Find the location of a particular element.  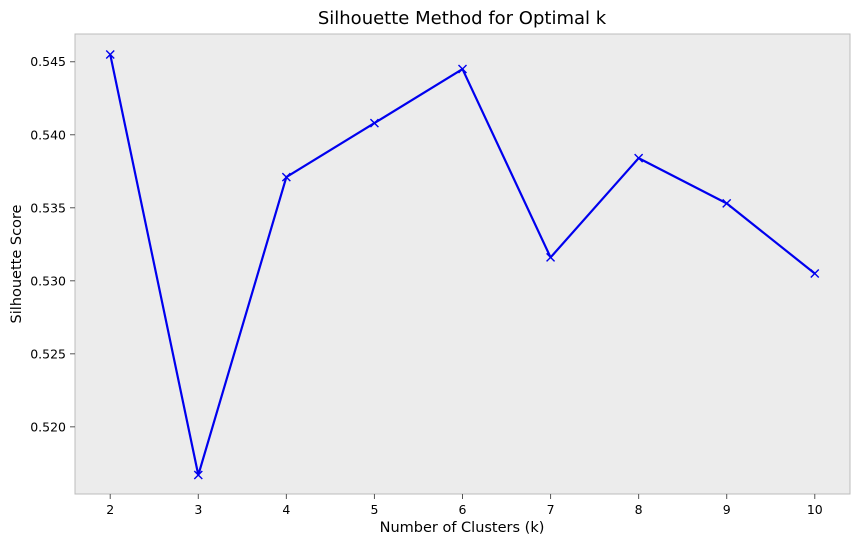

x-tick-label: 10 is located at coordinates (815, 509).